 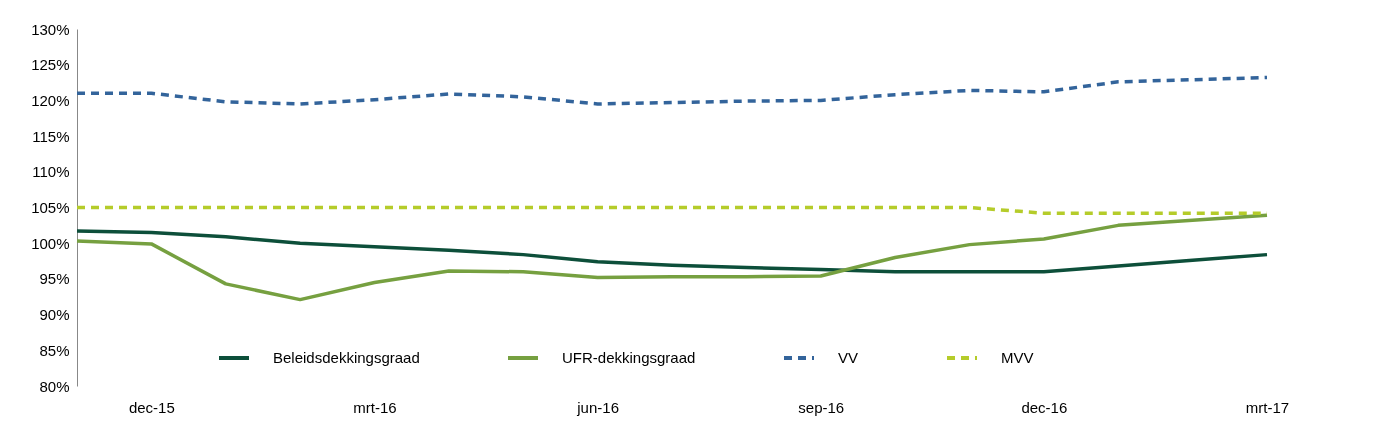 What do you see at coordinates (1044, 407) in the screenshot?
I see `x-tick-label: dec-16` at bounding box center [1044, 407].